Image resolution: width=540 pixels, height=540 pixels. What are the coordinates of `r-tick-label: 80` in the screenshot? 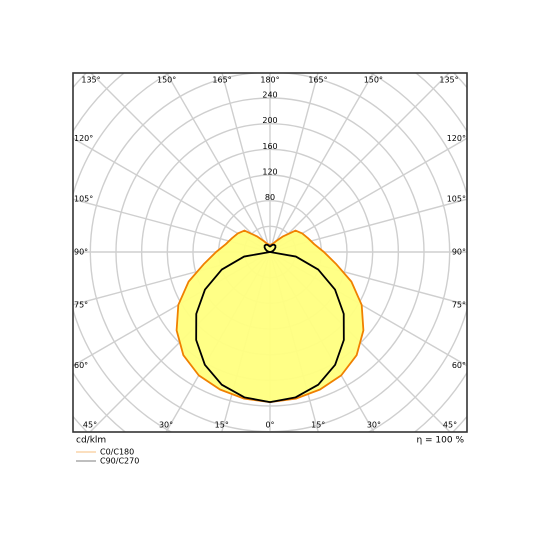 It's located at (270, 197).